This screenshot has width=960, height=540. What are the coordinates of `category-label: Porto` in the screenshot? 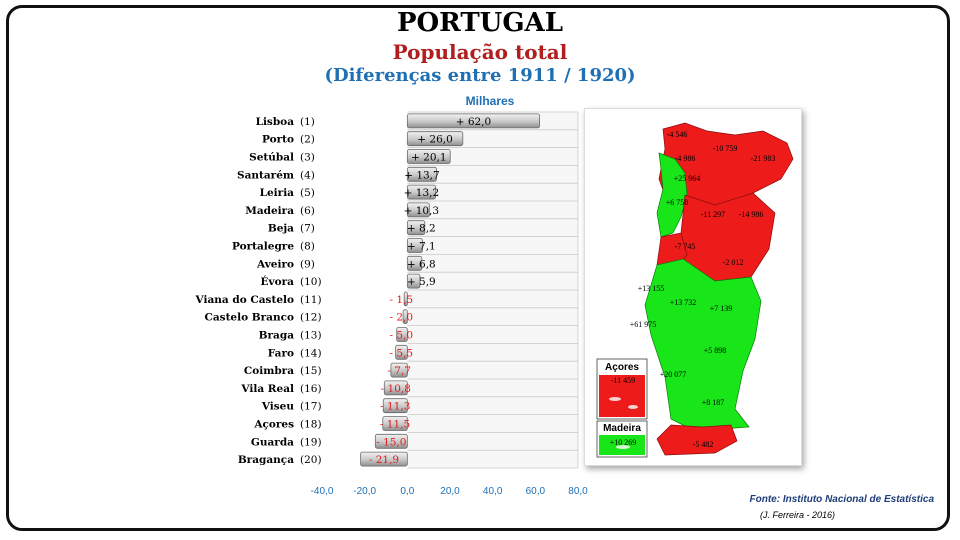 It's located at (278, 140).